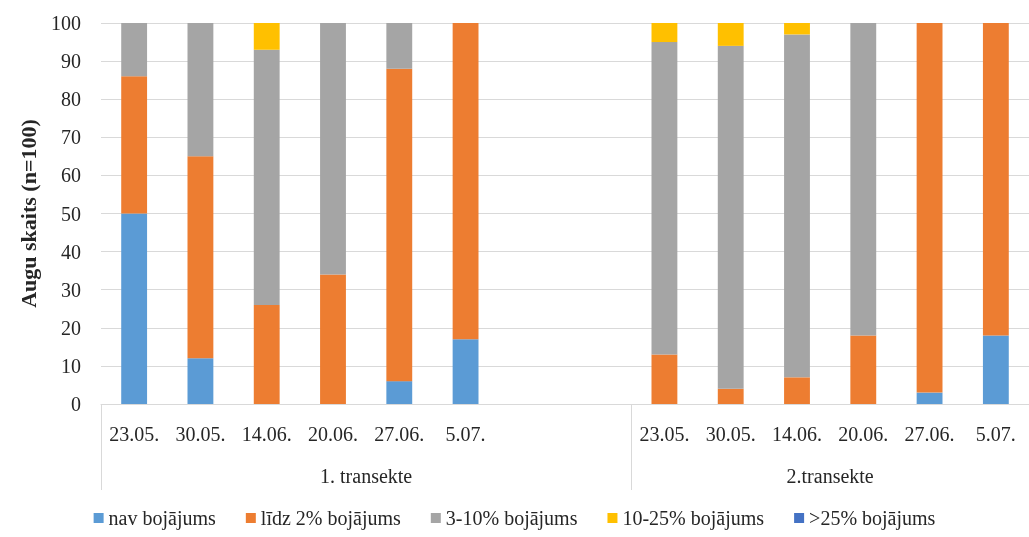  I want to click on y-tick-label: 80, so click(71, 99).